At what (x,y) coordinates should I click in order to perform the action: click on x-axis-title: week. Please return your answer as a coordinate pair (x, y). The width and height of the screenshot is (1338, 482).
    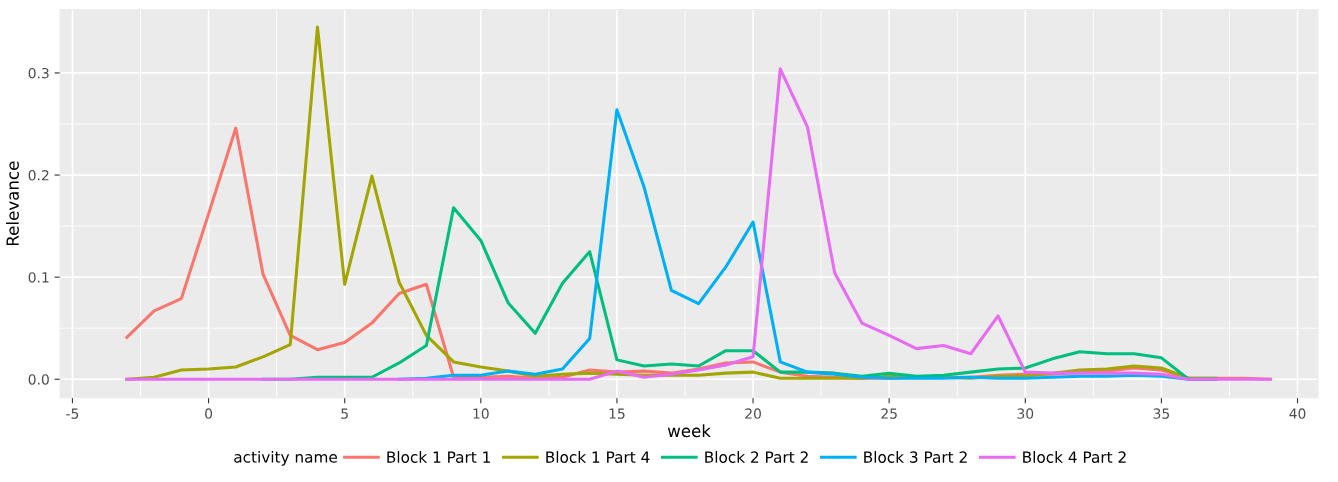
    Looking at the image, I should click on (689, 431).